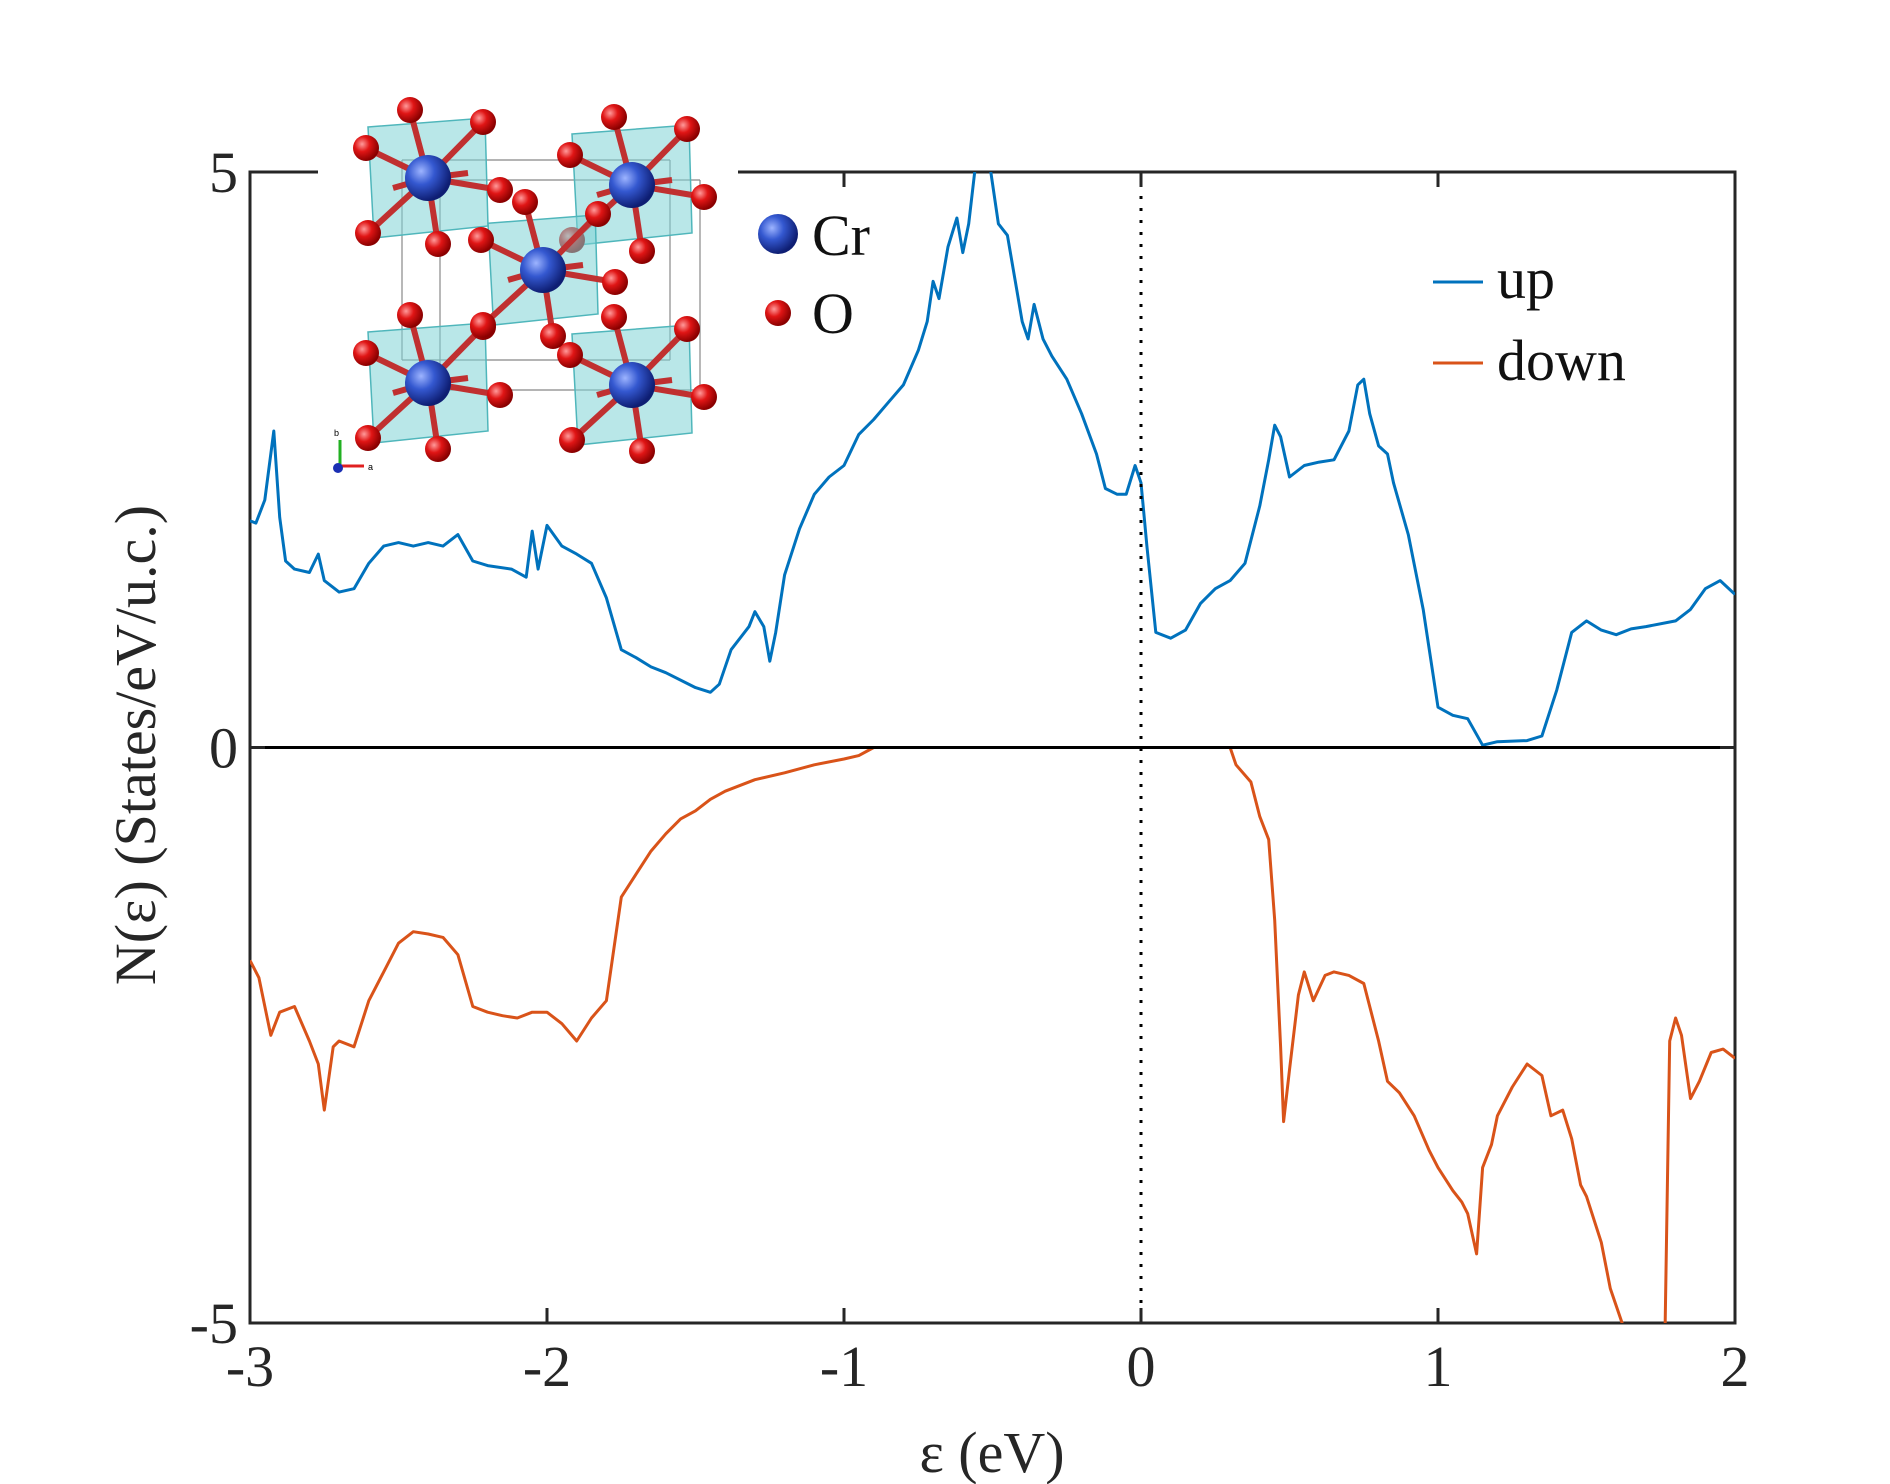 This screenshot has width=1890, height=1484. What do you see at coordinates (1438, 1366) in the screenshot?
I see `x-tick-label: 1` at bounding box center [1438, 1366].